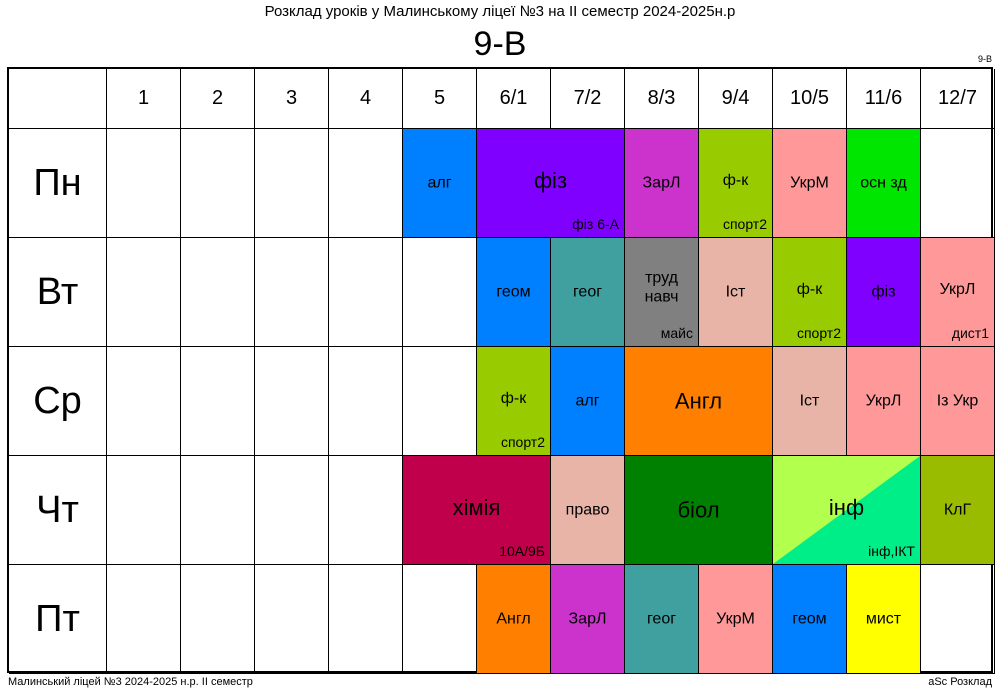  I want to click on lesson-card: осн зд, so click(884, 183).